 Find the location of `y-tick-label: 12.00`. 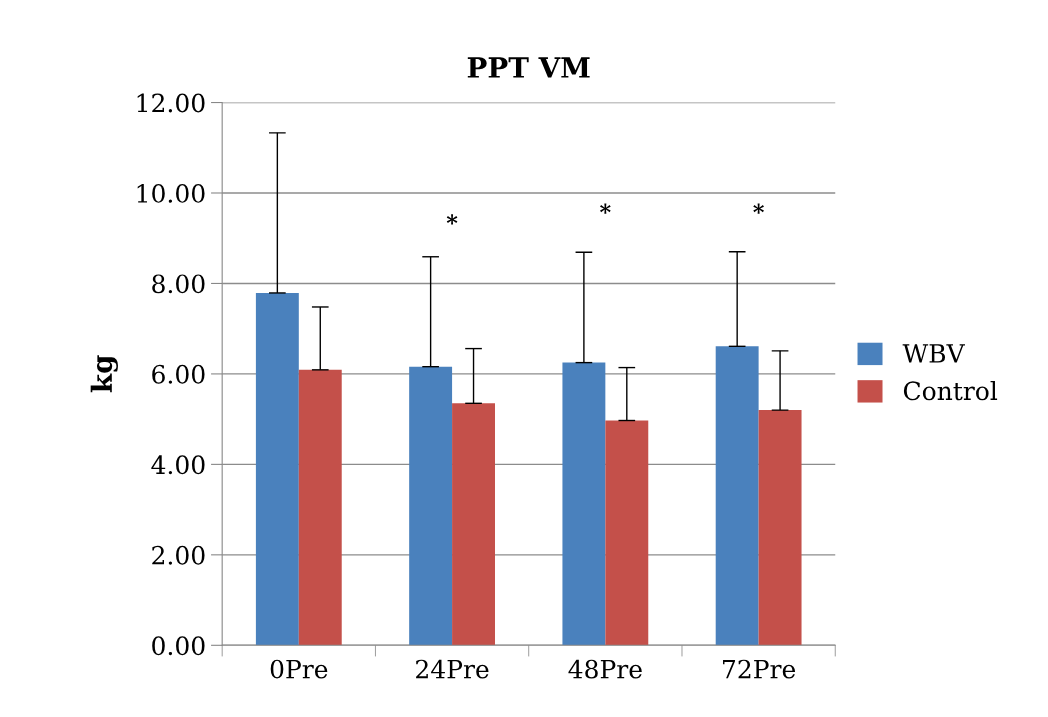

y-tick-label: 12.00 is located at coordinates (171, 103).